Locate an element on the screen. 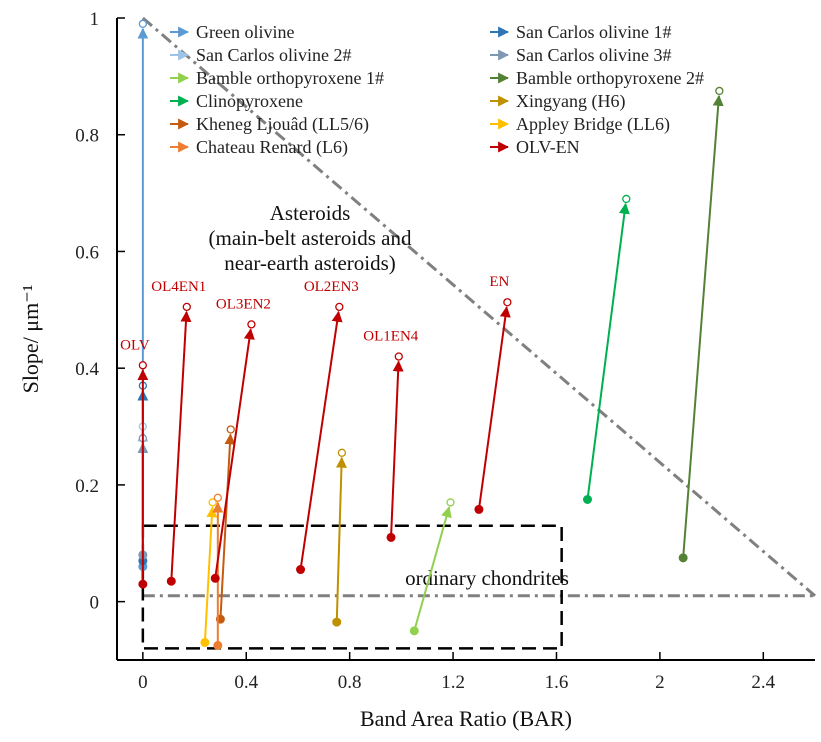 The height and width of the screenshot is (742, 821). legend-label: OLV-EN is located at coordinates (548, 147).